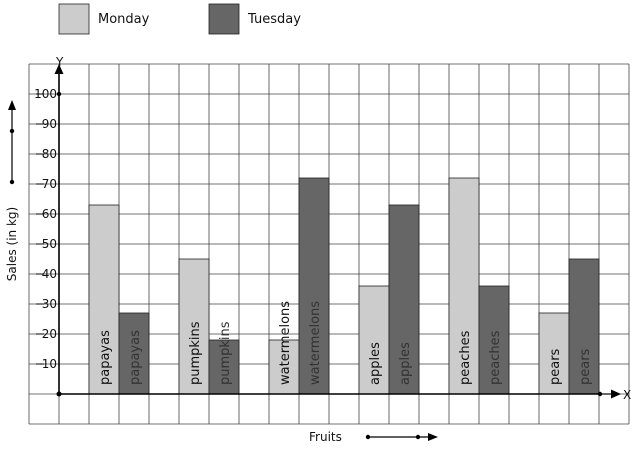 This screenshot has height=450, width=637. I want to click on bar-label-tuesday-watermelons: watermelons, so click(315, 343).